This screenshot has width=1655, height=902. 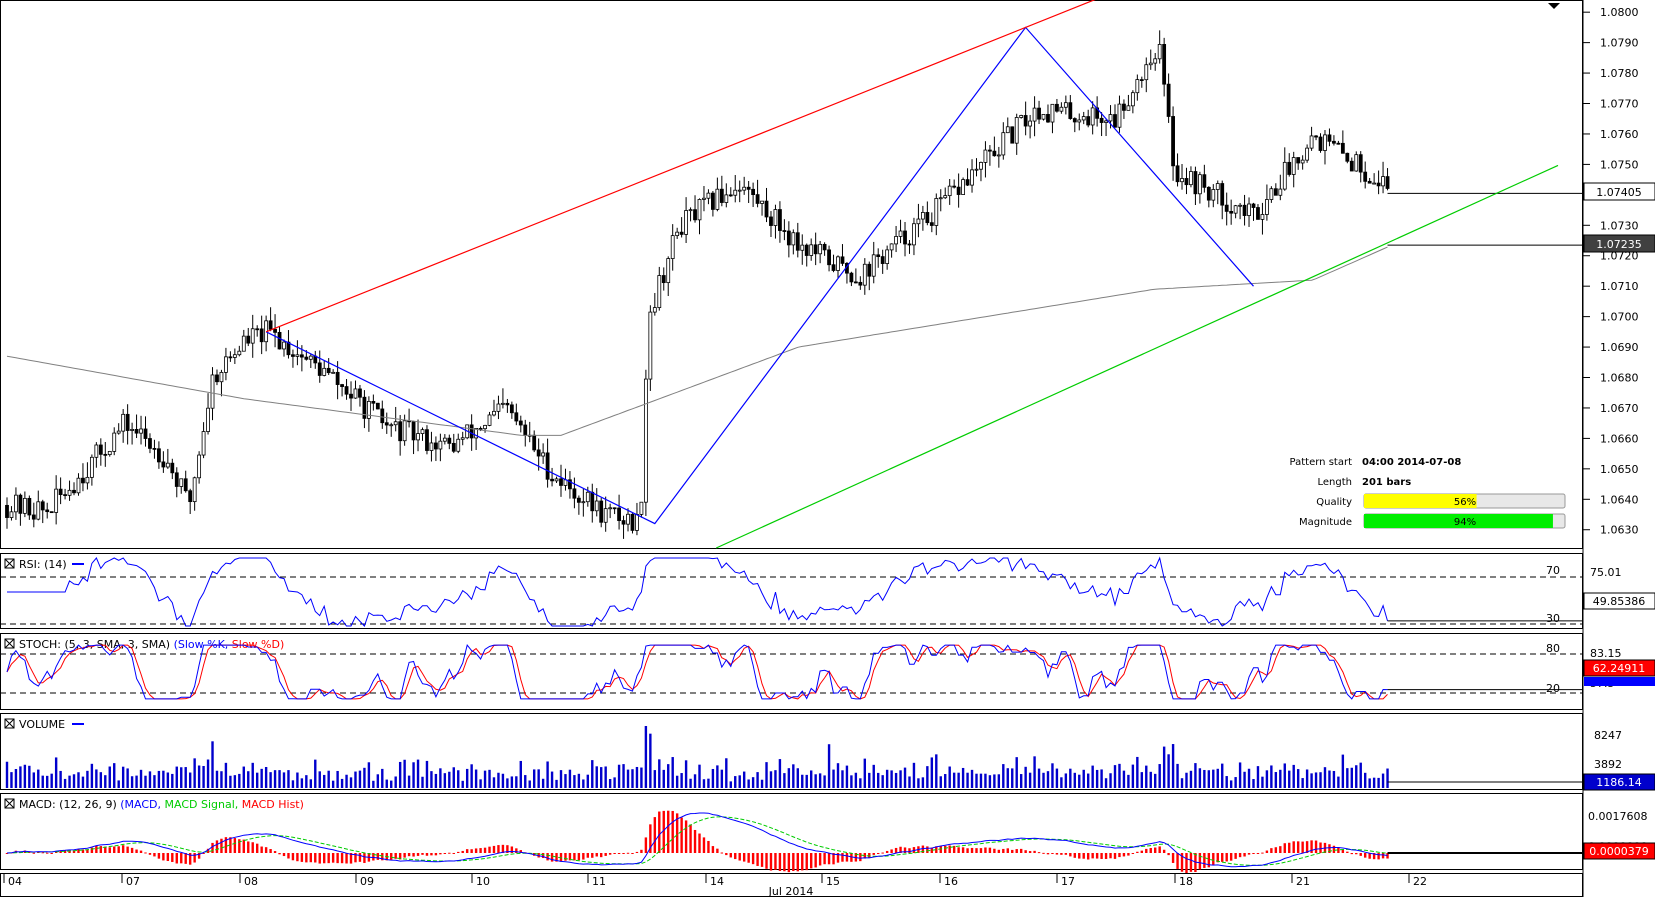 I want to click on rsi-level-70: 70, so click(x=1553, y=570).